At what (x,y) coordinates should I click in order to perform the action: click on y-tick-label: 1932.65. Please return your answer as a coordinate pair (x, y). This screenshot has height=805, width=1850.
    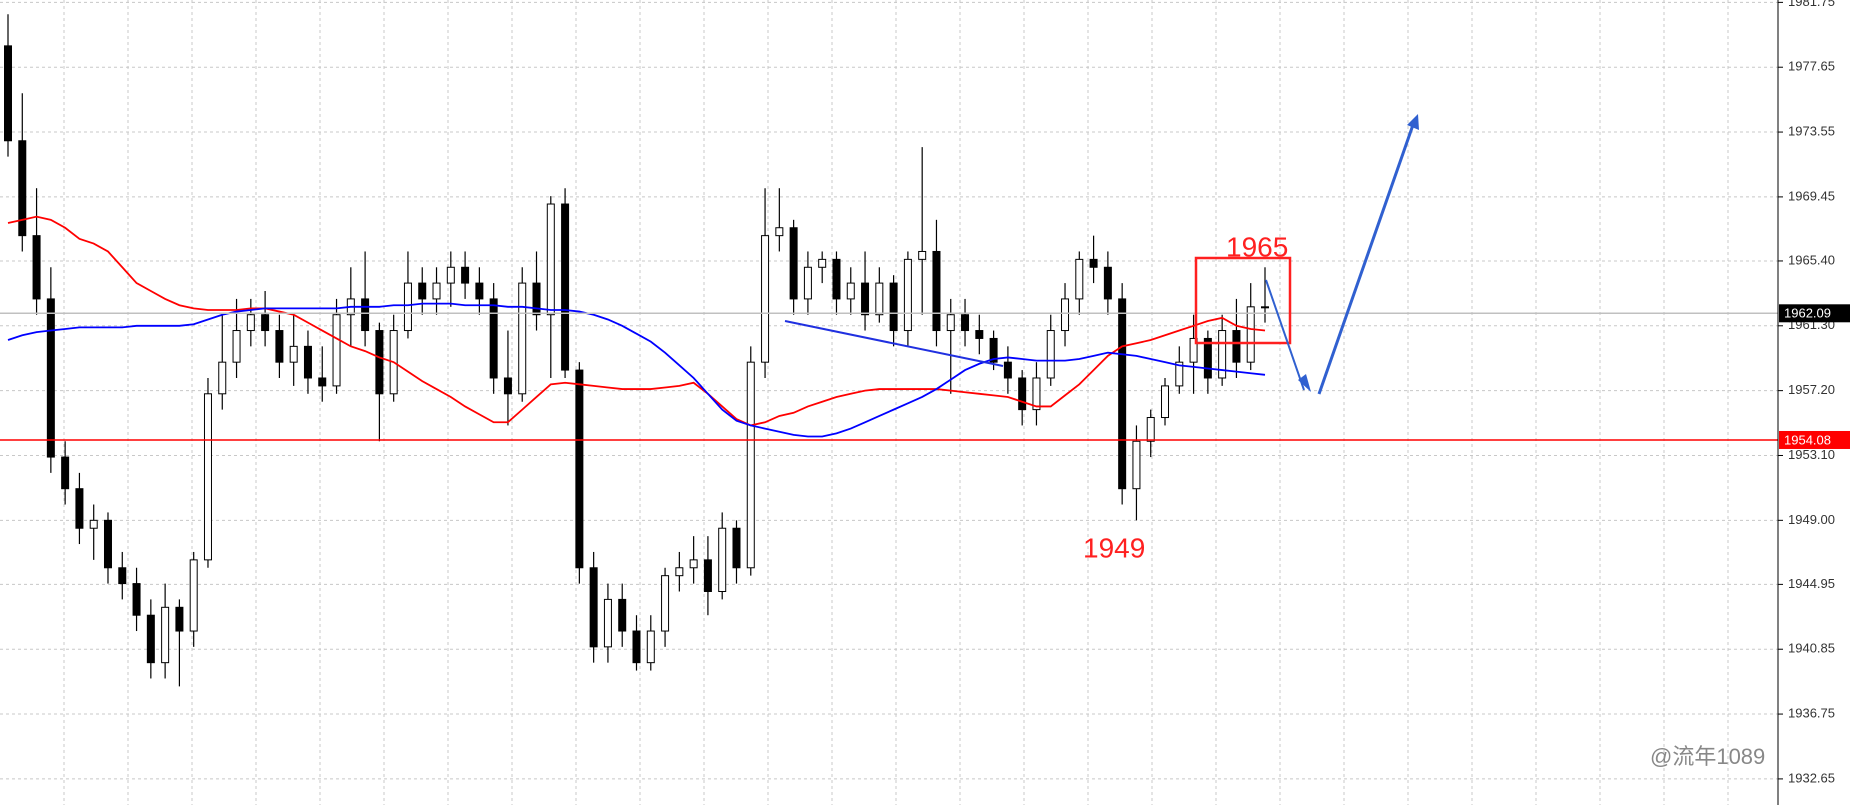
    Looking at the image, I should click on (1811, 777).